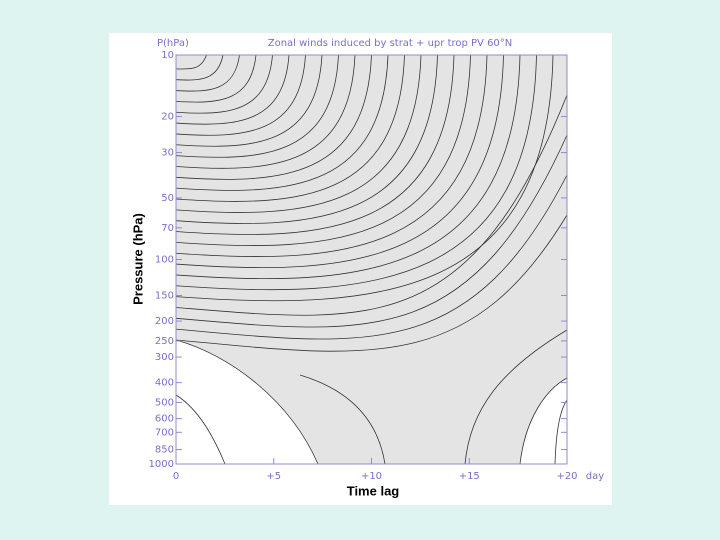  I want to click on y-unit-label: P(hPa), so click(173, 43).